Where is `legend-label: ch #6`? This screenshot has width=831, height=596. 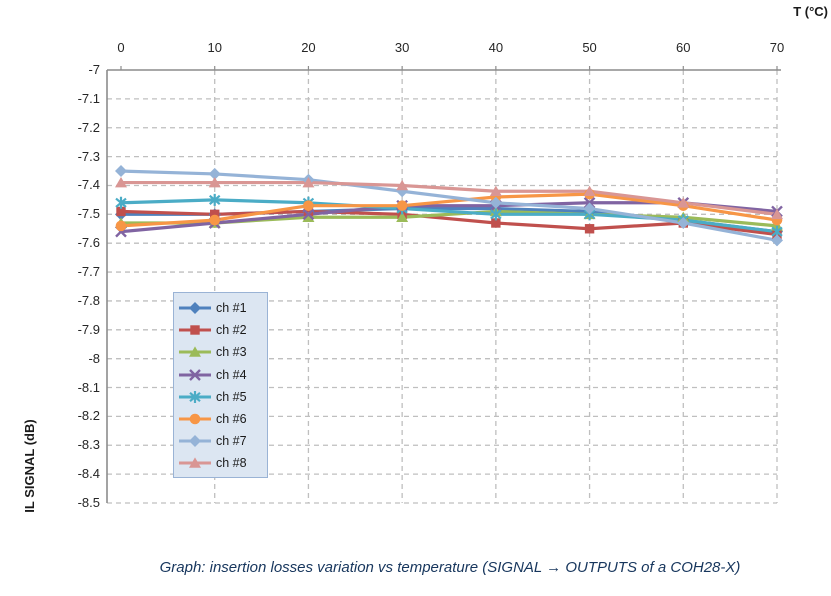 legend-label: ch #6 is located at coordinates (231, 419).